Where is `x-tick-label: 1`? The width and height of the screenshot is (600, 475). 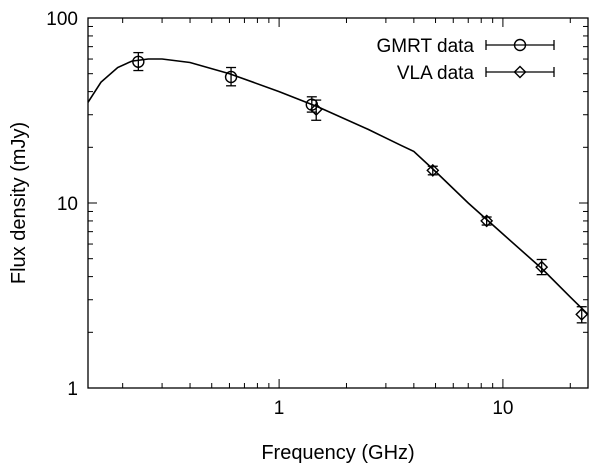 x-tick-label: 1 is located at coordinates (279, 408).